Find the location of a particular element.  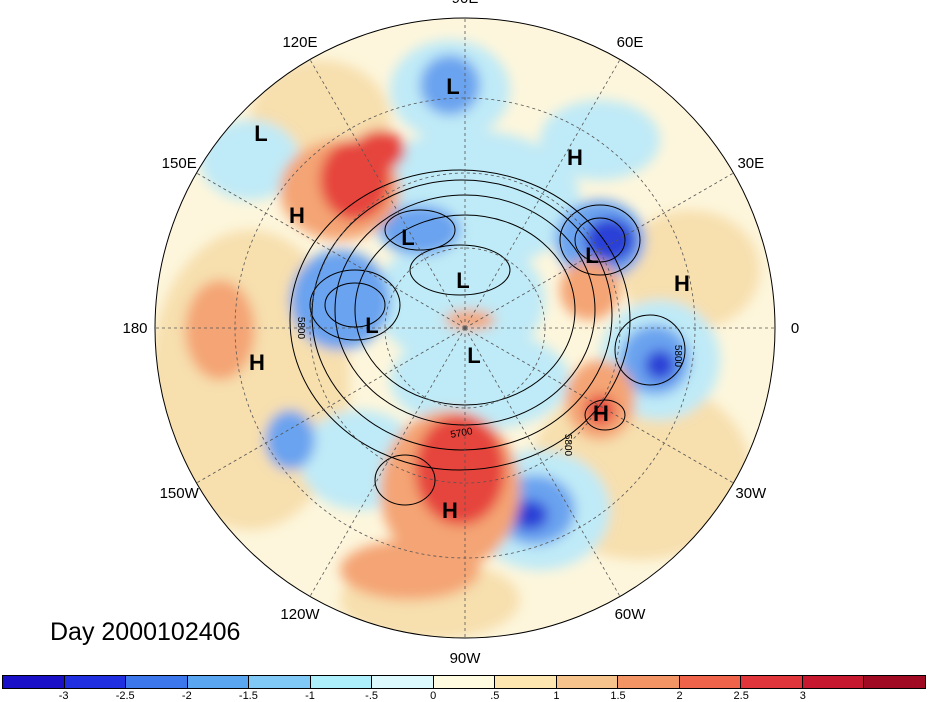

colorbar-ticks: -3 -2.5 -2 -1.5 -1 -.5 0 .5 1 1.5 2 2.5 3 is located at coordinates (464, 696).